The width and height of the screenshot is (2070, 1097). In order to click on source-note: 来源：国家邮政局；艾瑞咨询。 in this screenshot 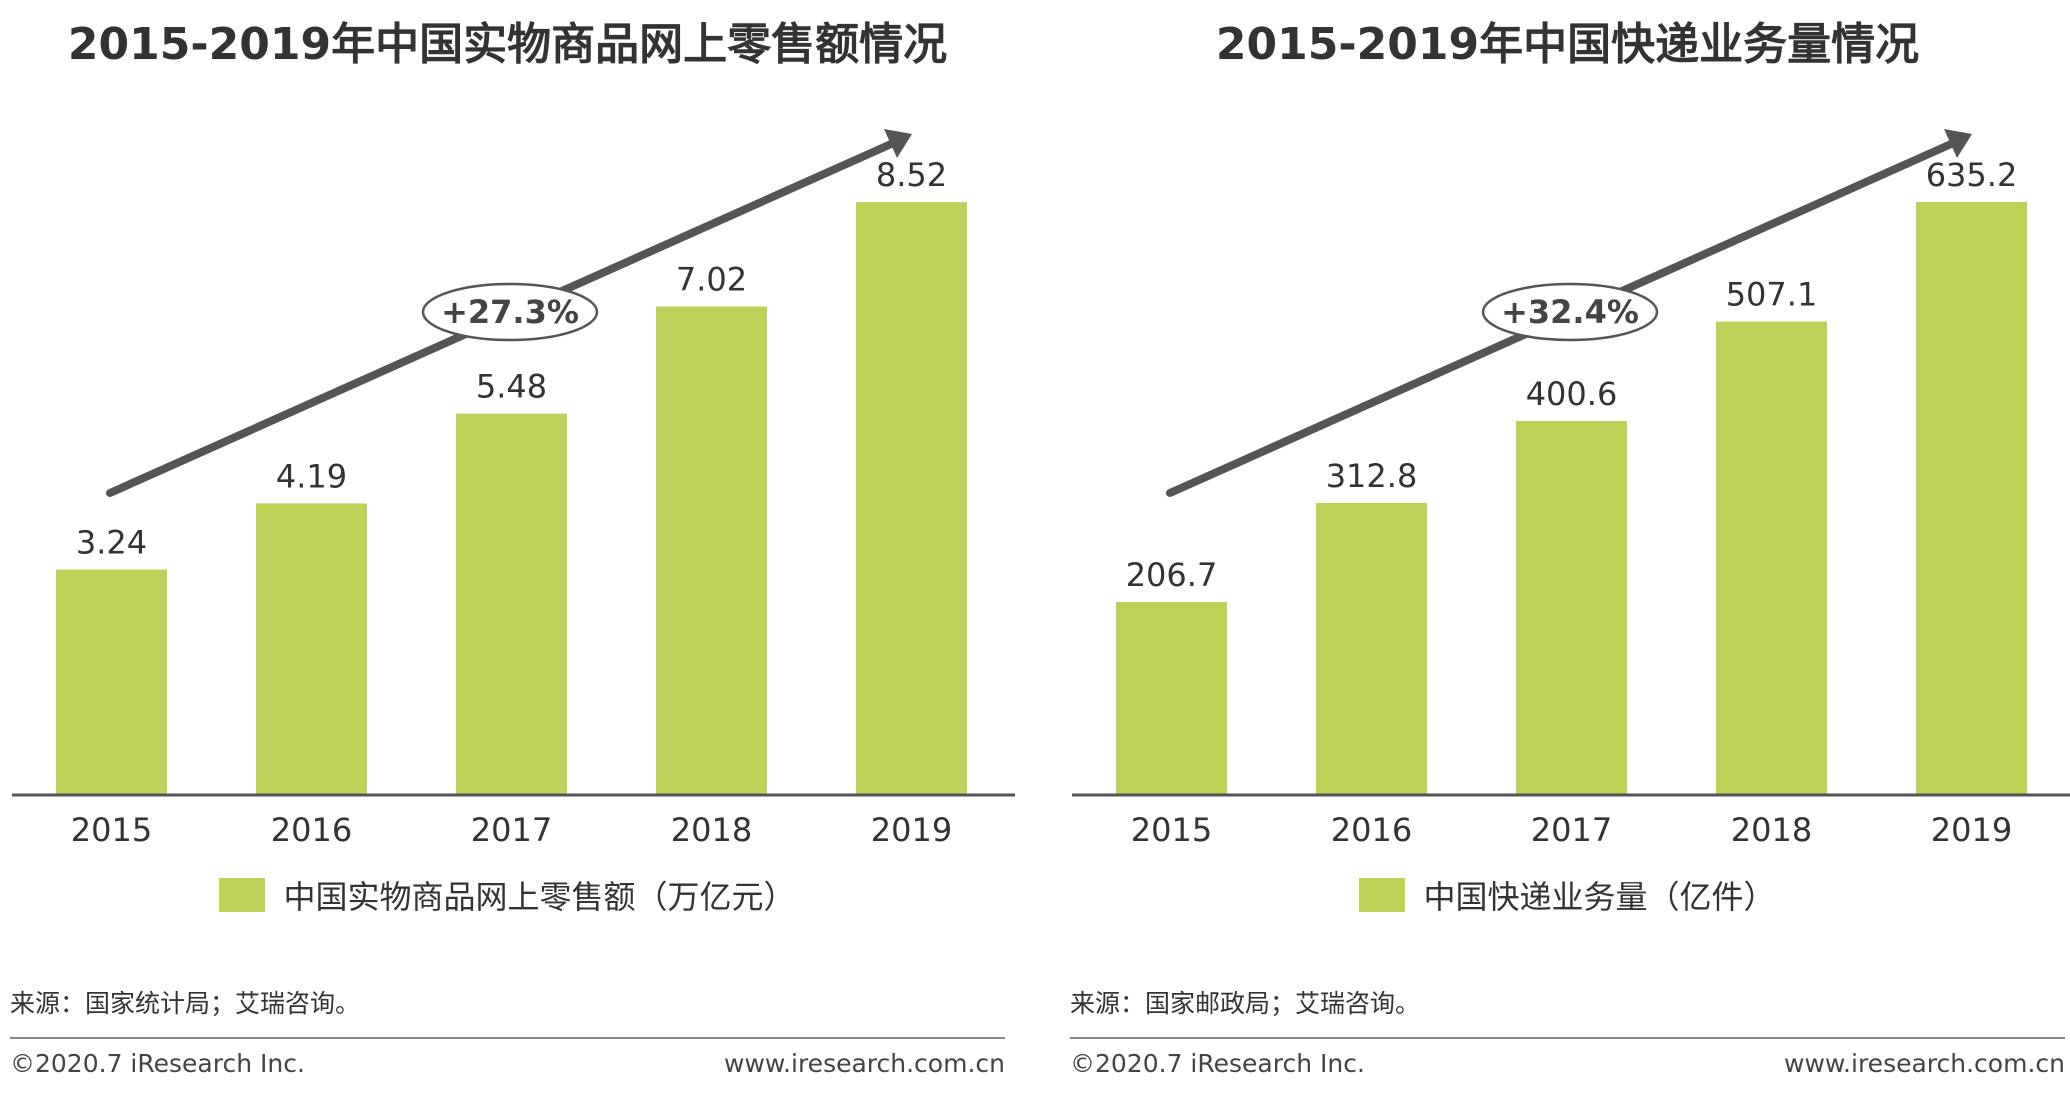, I will do `click(1245, 1003)`.